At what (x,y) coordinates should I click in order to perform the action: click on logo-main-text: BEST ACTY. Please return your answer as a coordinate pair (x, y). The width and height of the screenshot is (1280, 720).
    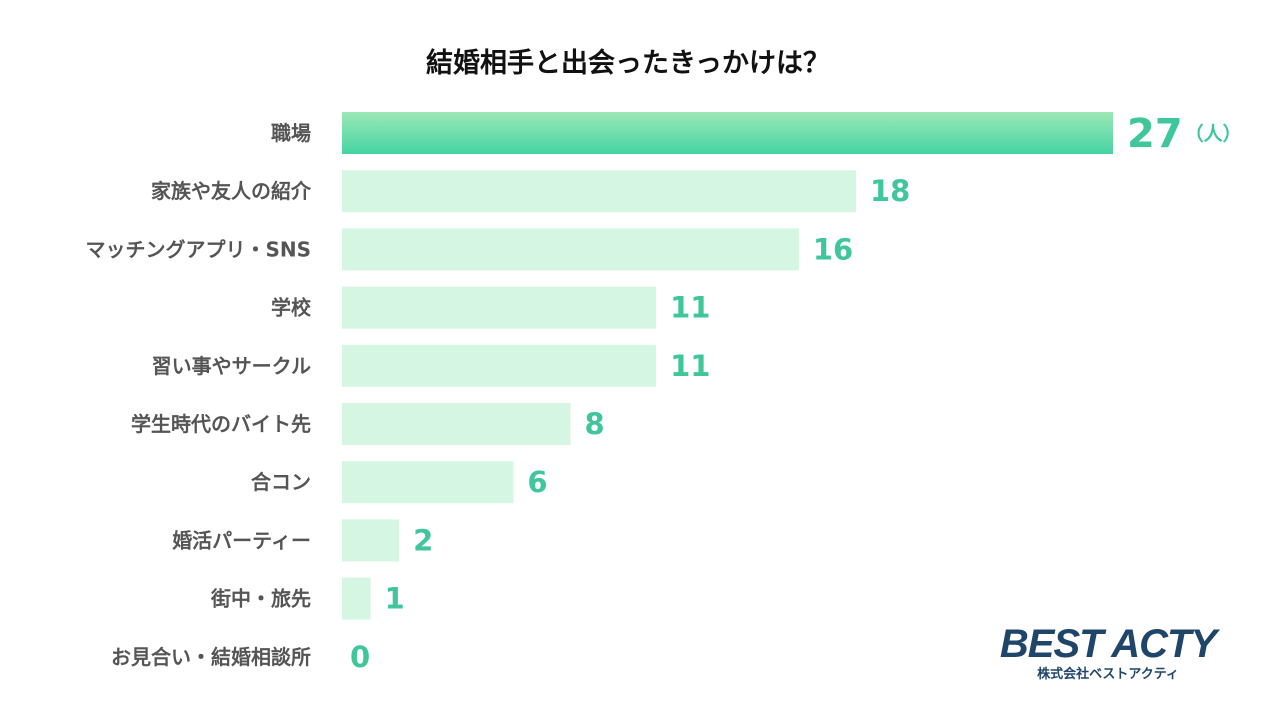
    Looking at the image, I should click on (1110, 644).